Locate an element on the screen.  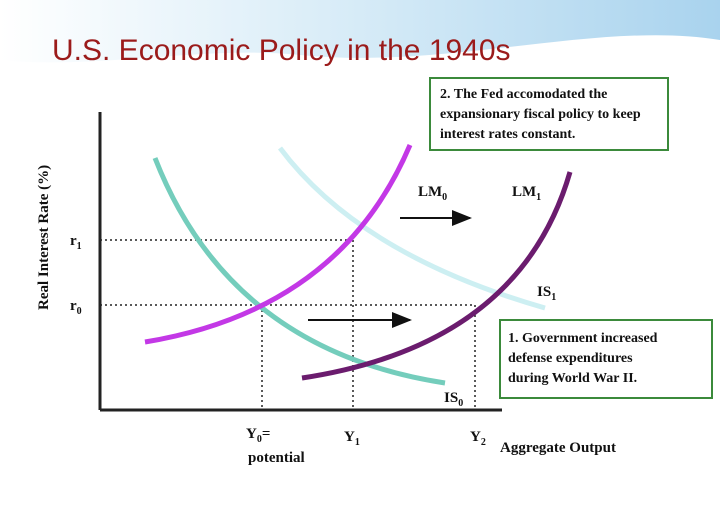
note-line: during World War II. is located at coordinates (572, 378).